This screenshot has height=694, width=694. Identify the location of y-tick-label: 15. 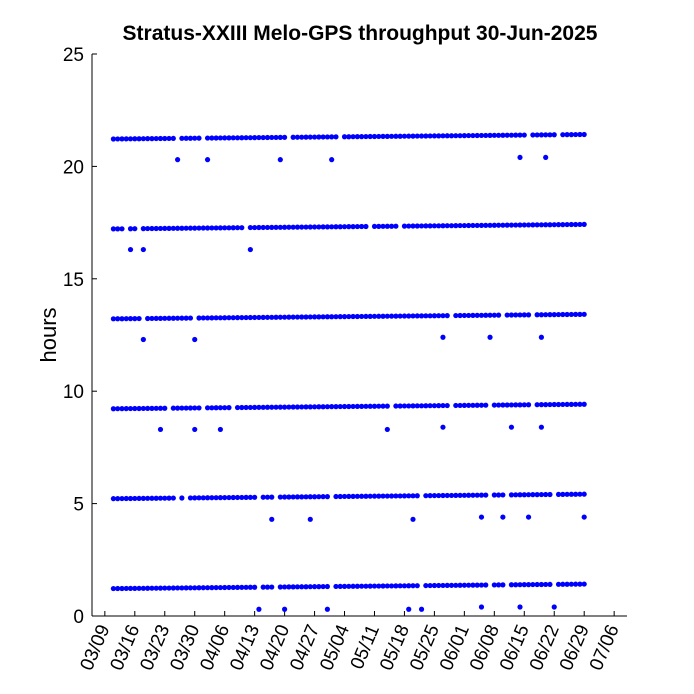
(73, 280).